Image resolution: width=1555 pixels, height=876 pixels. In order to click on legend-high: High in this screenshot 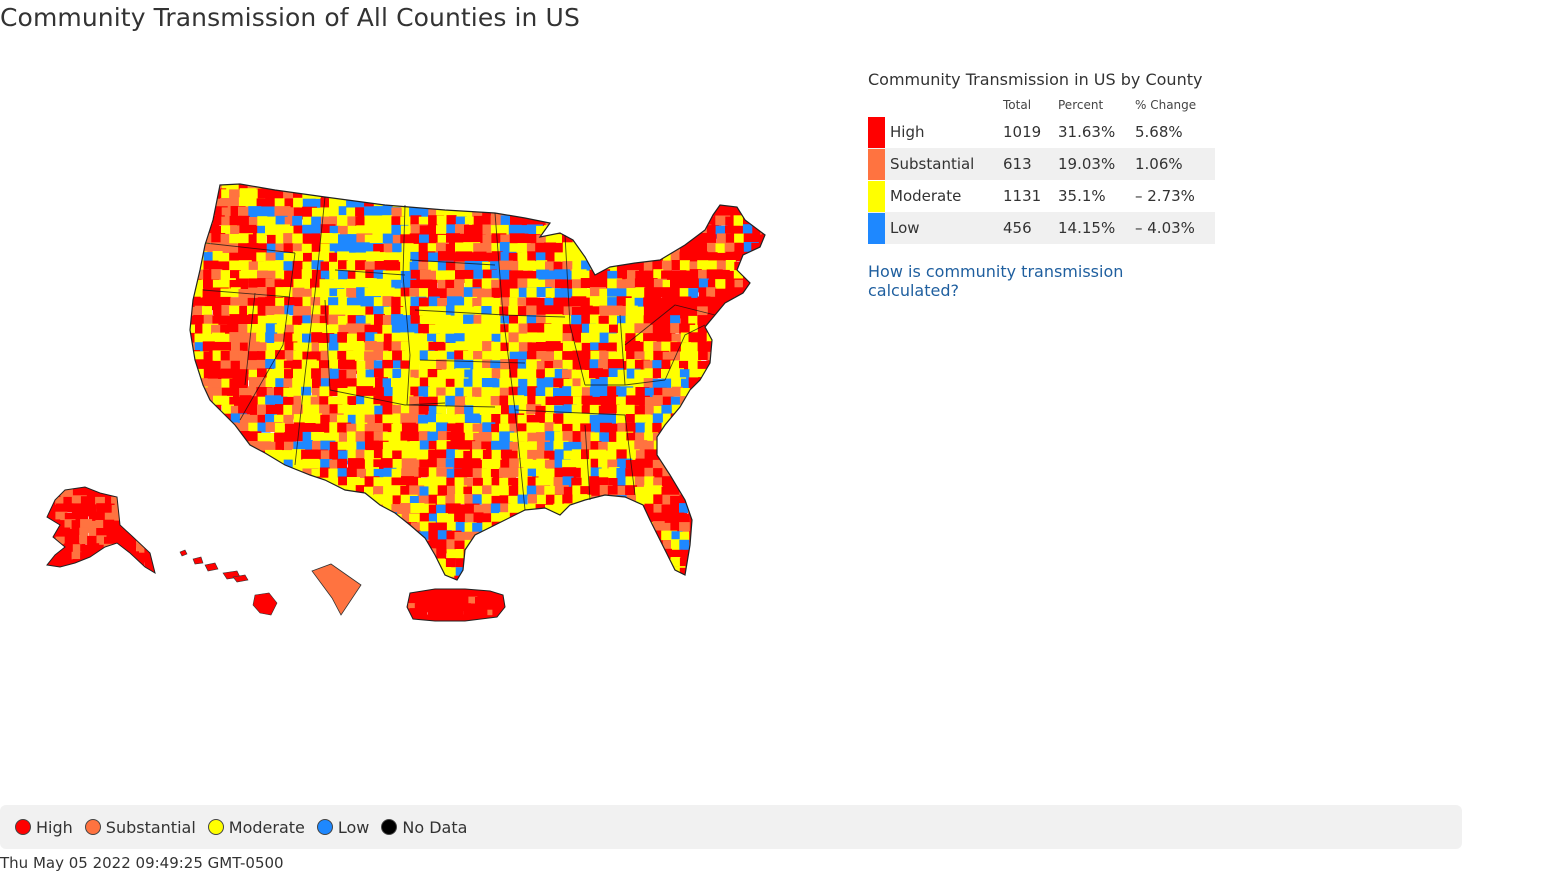, I will do `click(44, 827)`.